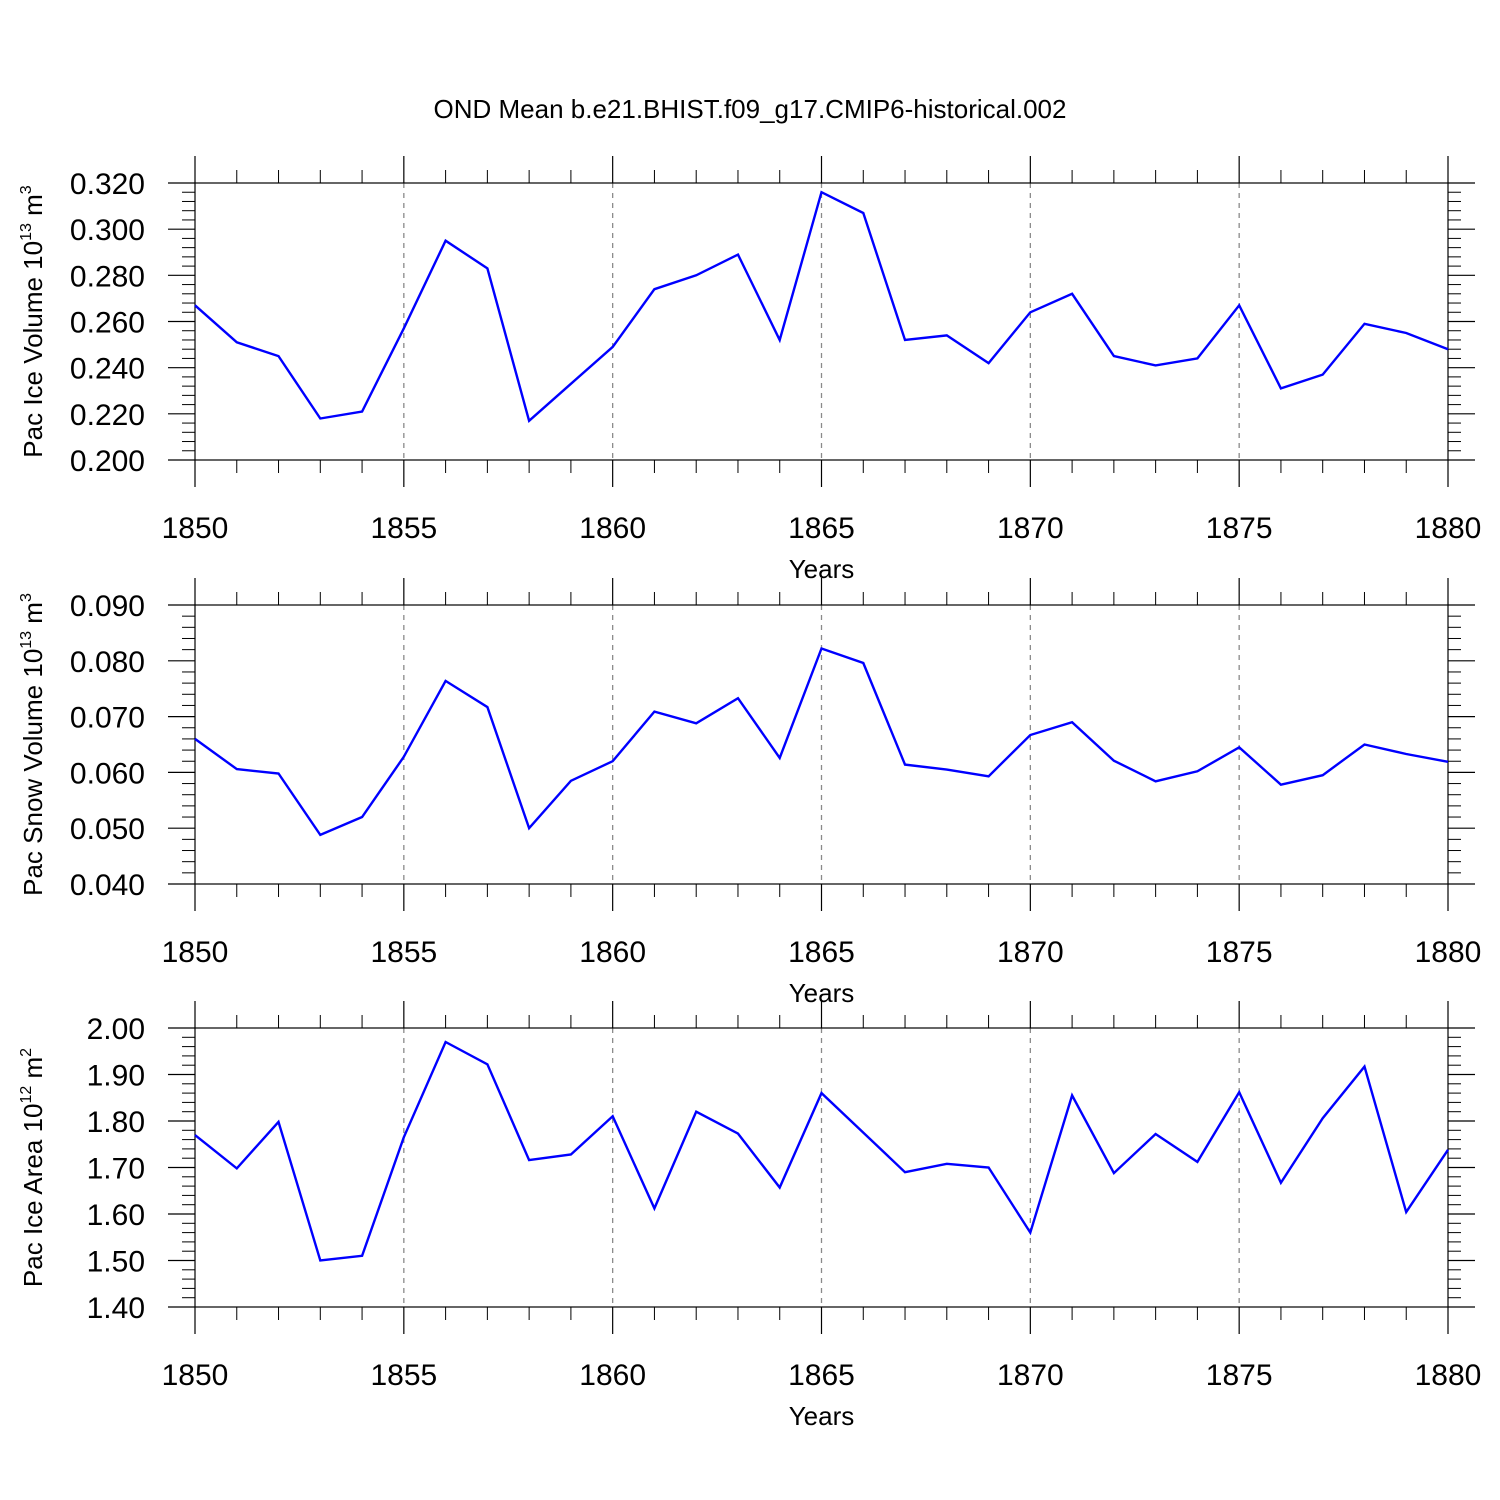 The height and width of the screenshot is (1500, 1500). I want to click on y-tick-label: 0.240, so click(107, 369).